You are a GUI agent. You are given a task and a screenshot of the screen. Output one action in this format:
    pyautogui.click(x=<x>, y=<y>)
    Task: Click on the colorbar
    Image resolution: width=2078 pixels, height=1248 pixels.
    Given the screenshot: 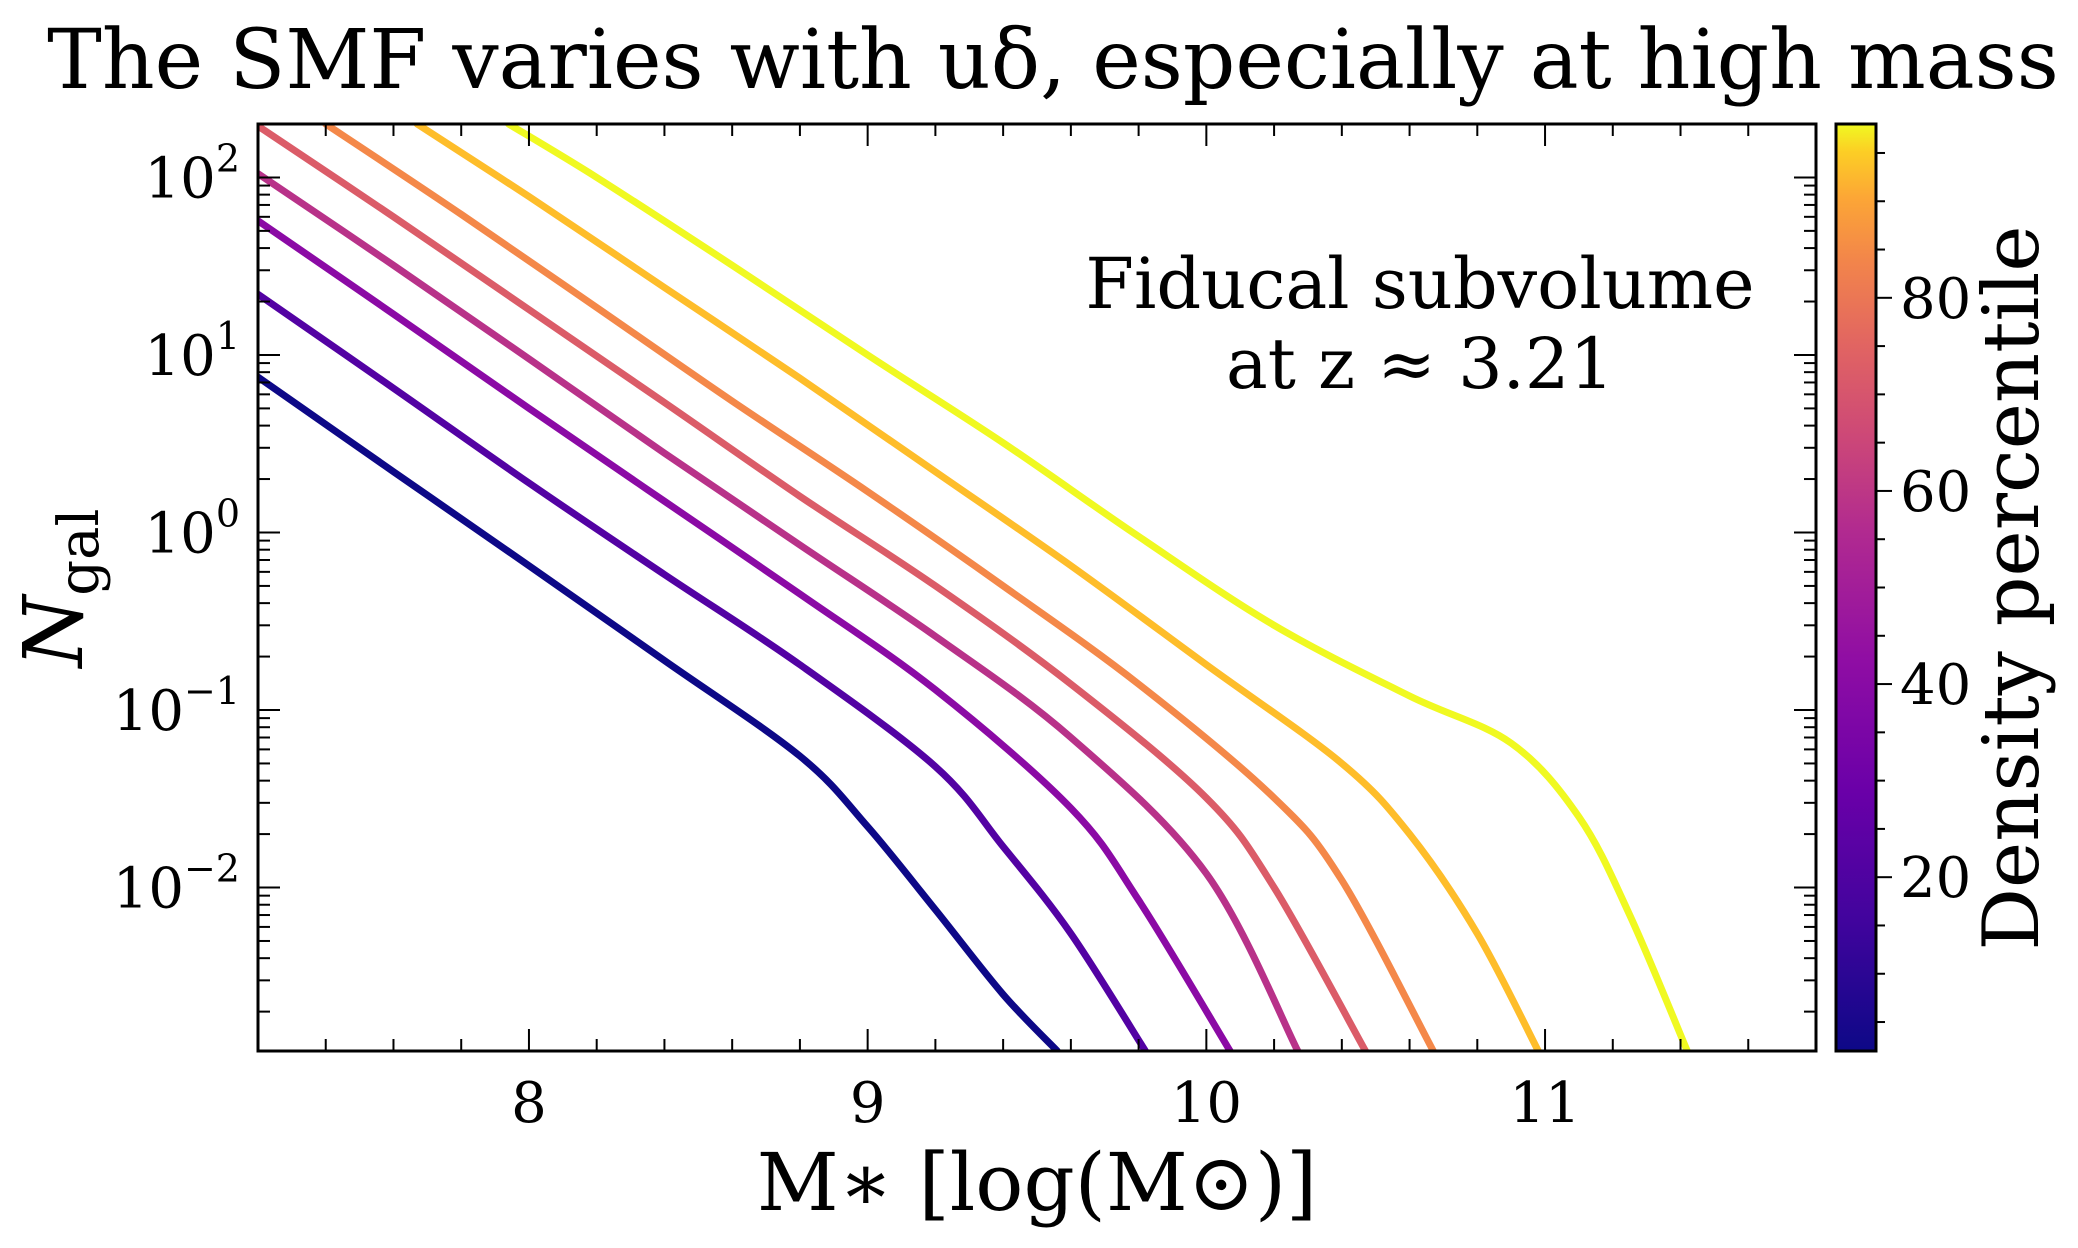 What is the action you would take?
    pyautogui.click(x=1856, y=587)
    